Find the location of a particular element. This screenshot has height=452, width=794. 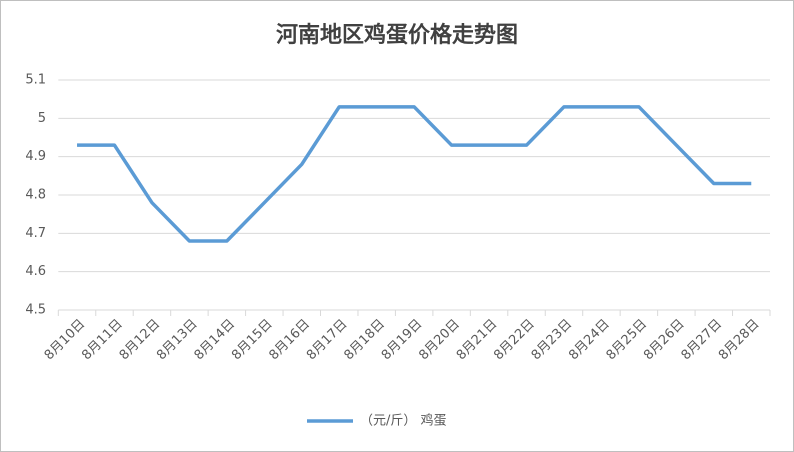

y-tick-label: 4.8 is located at coordinates (35, 195).